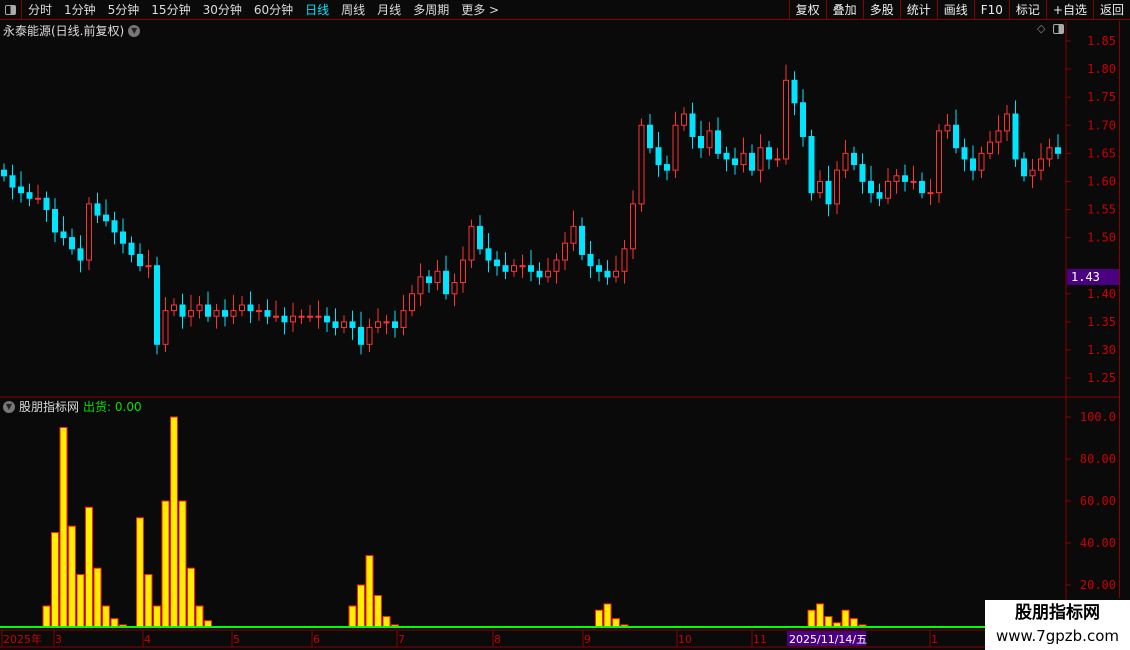  What do you see at coordinates (317, 10) in the screenshot?
I see `period-tab: 日线` at bounding box center [317, 10].